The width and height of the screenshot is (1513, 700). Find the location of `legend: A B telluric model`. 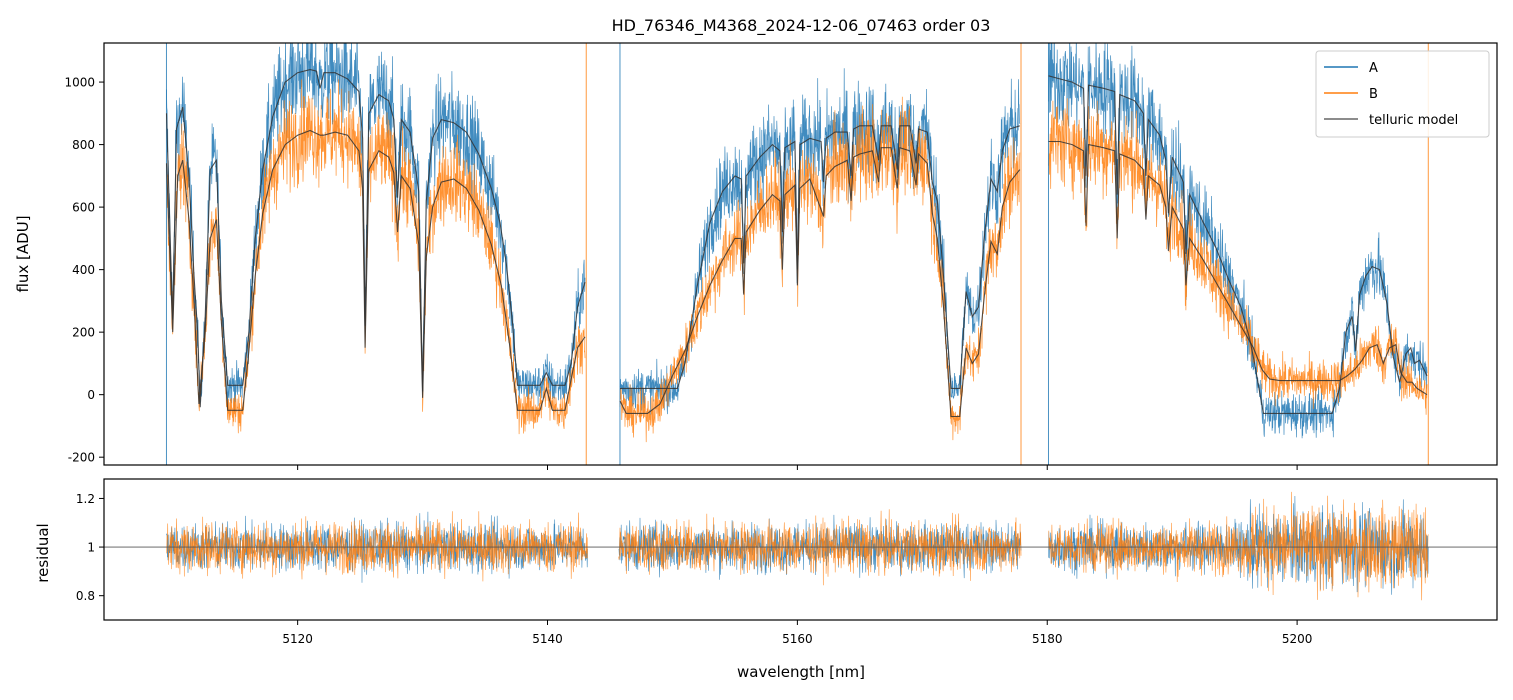

legend: A B telluric model is located at coordinates (1402, 94).